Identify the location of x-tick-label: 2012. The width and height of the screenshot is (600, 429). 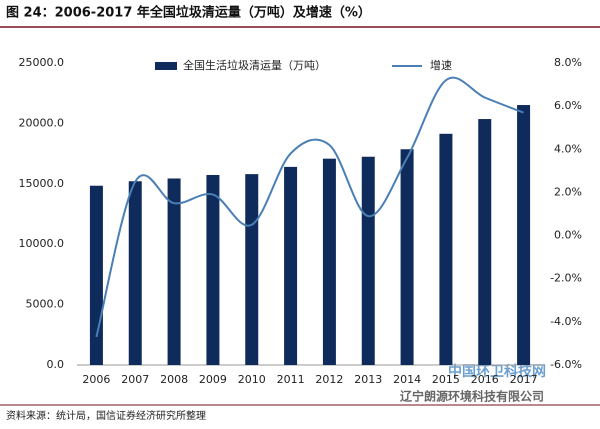
(329, 379).